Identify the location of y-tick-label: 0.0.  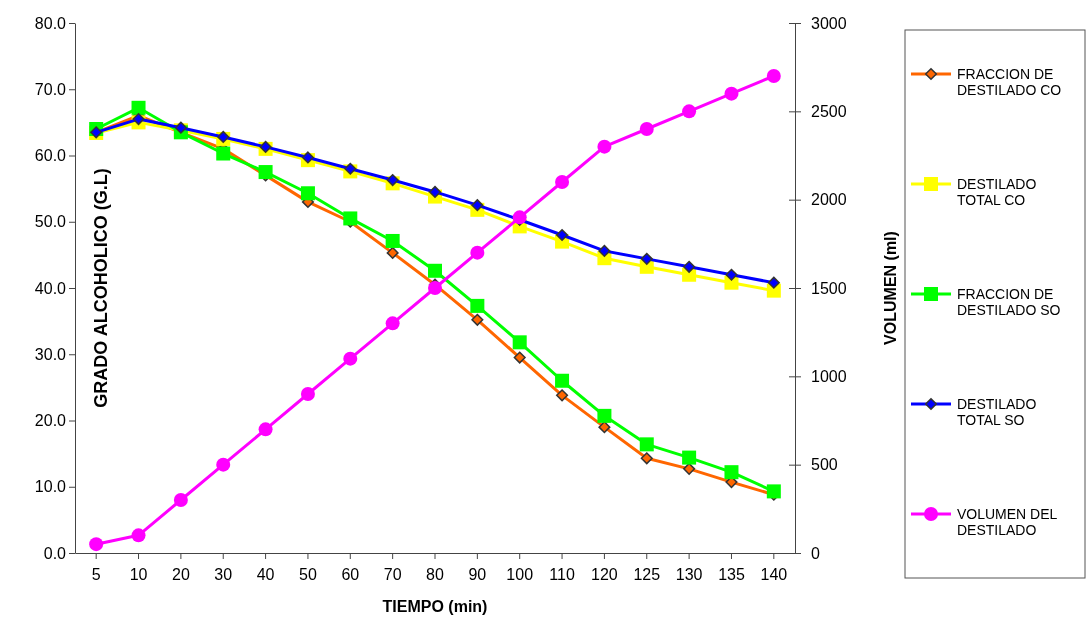
(55, 553).